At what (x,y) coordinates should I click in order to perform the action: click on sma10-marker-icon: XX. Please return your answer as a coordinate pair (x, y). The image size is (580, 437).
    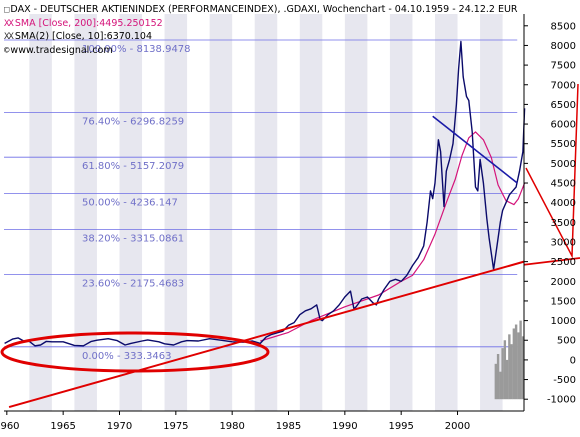
    Looking at the image, I should click on (9, 37).